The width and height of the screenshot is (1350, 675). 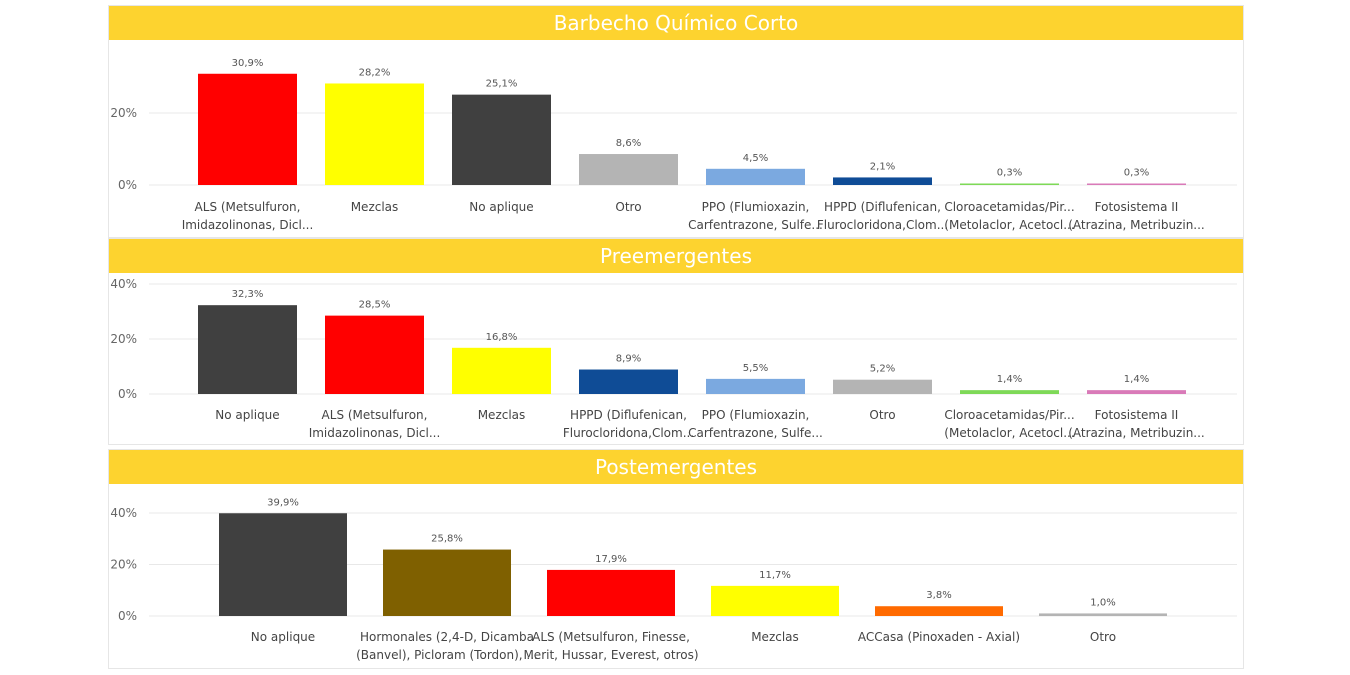 I want to click on data-label: 25,1%, so click(x=502, y=84).